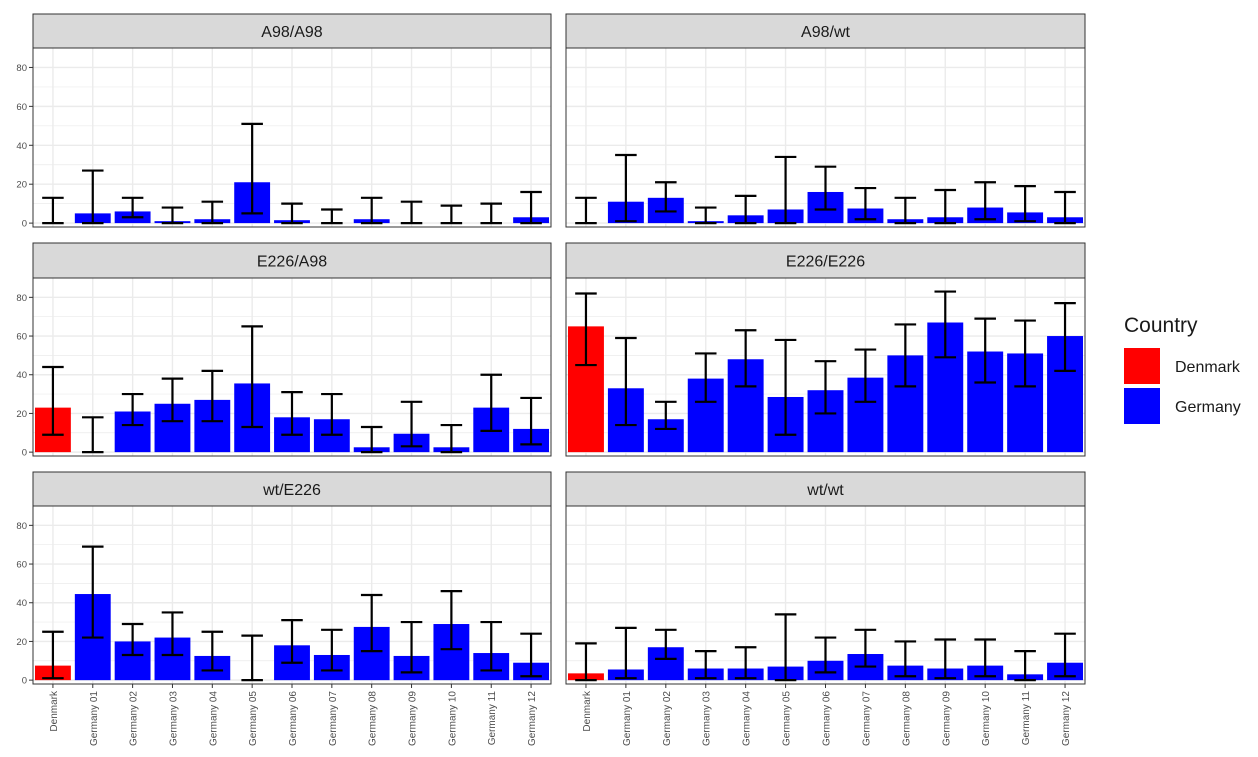  Describe the element at coordinates (906, 718) in the screenshot. I see `x-tick-label: Germany 08` at that location.